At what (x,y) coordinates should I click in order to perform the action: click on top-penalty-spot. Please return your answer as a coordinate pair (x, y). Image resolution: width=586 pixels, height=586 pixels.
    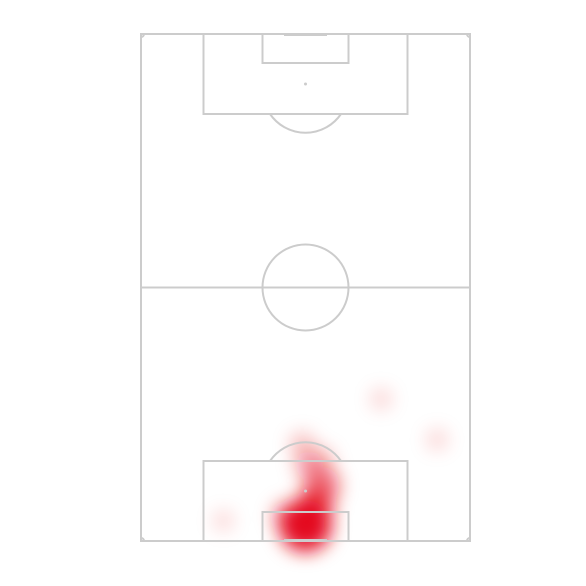
    Looking at the image, I should click on (305, 84).